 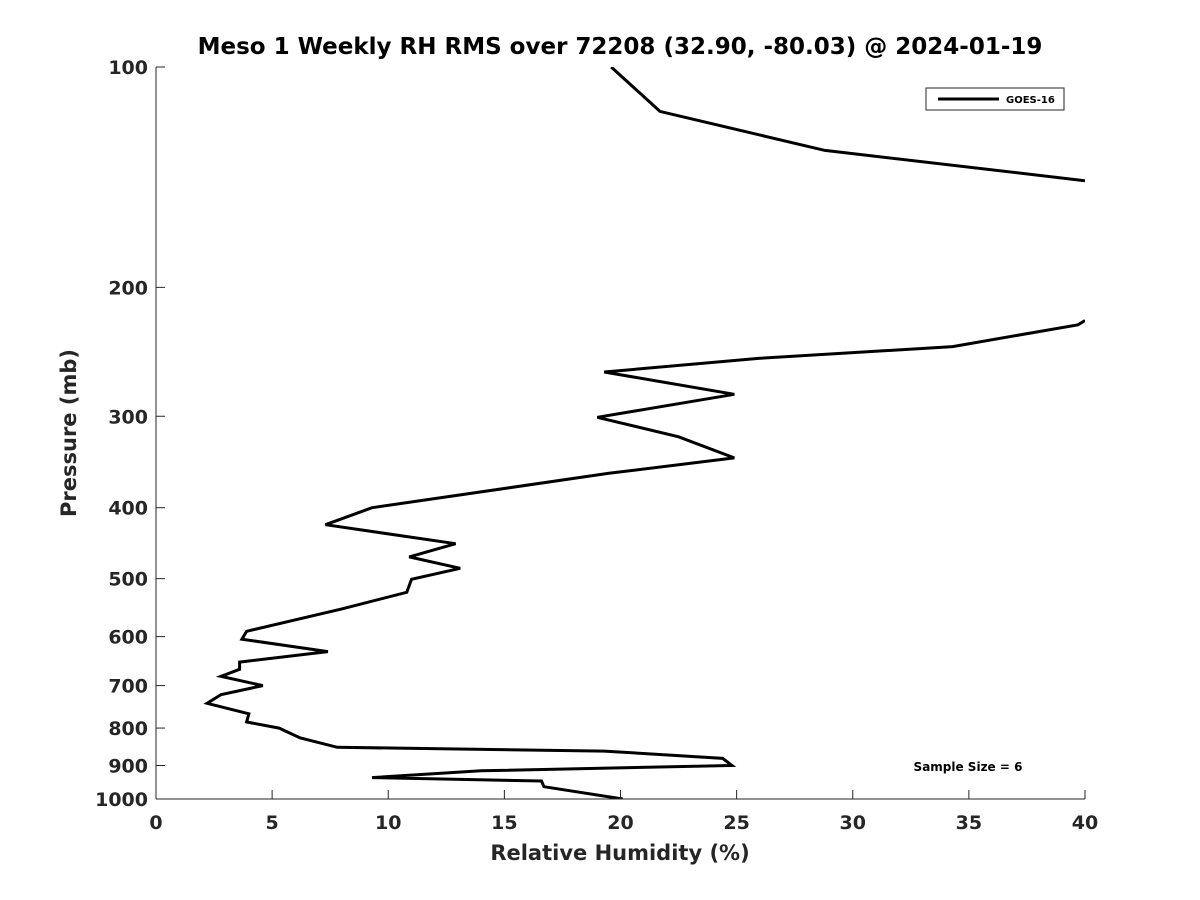 I want to click on y-tick-label: 100, so click(x=128, y=68).